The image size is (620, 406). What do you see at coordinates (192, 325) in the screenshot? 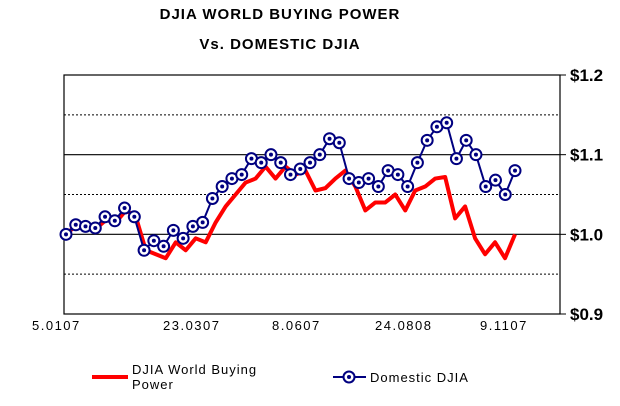
I see `x-tick-label: 23.0307` at bounding box center [192, 325].